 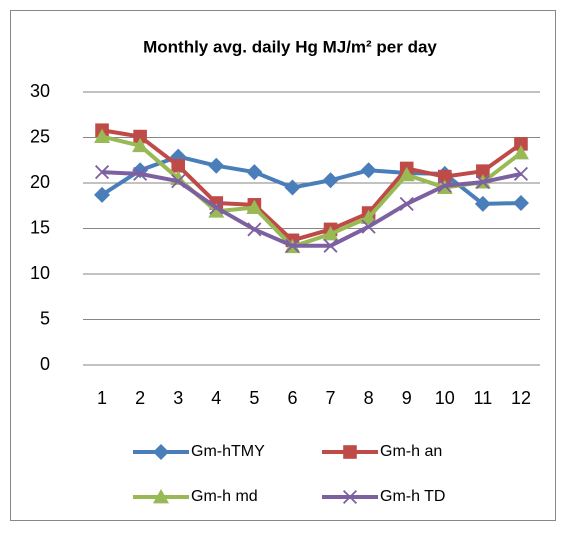 What do you see at coordinates (40, 227) in the screenshot?
I see `y-tick-label: 15` at bounding box center [40, 227].